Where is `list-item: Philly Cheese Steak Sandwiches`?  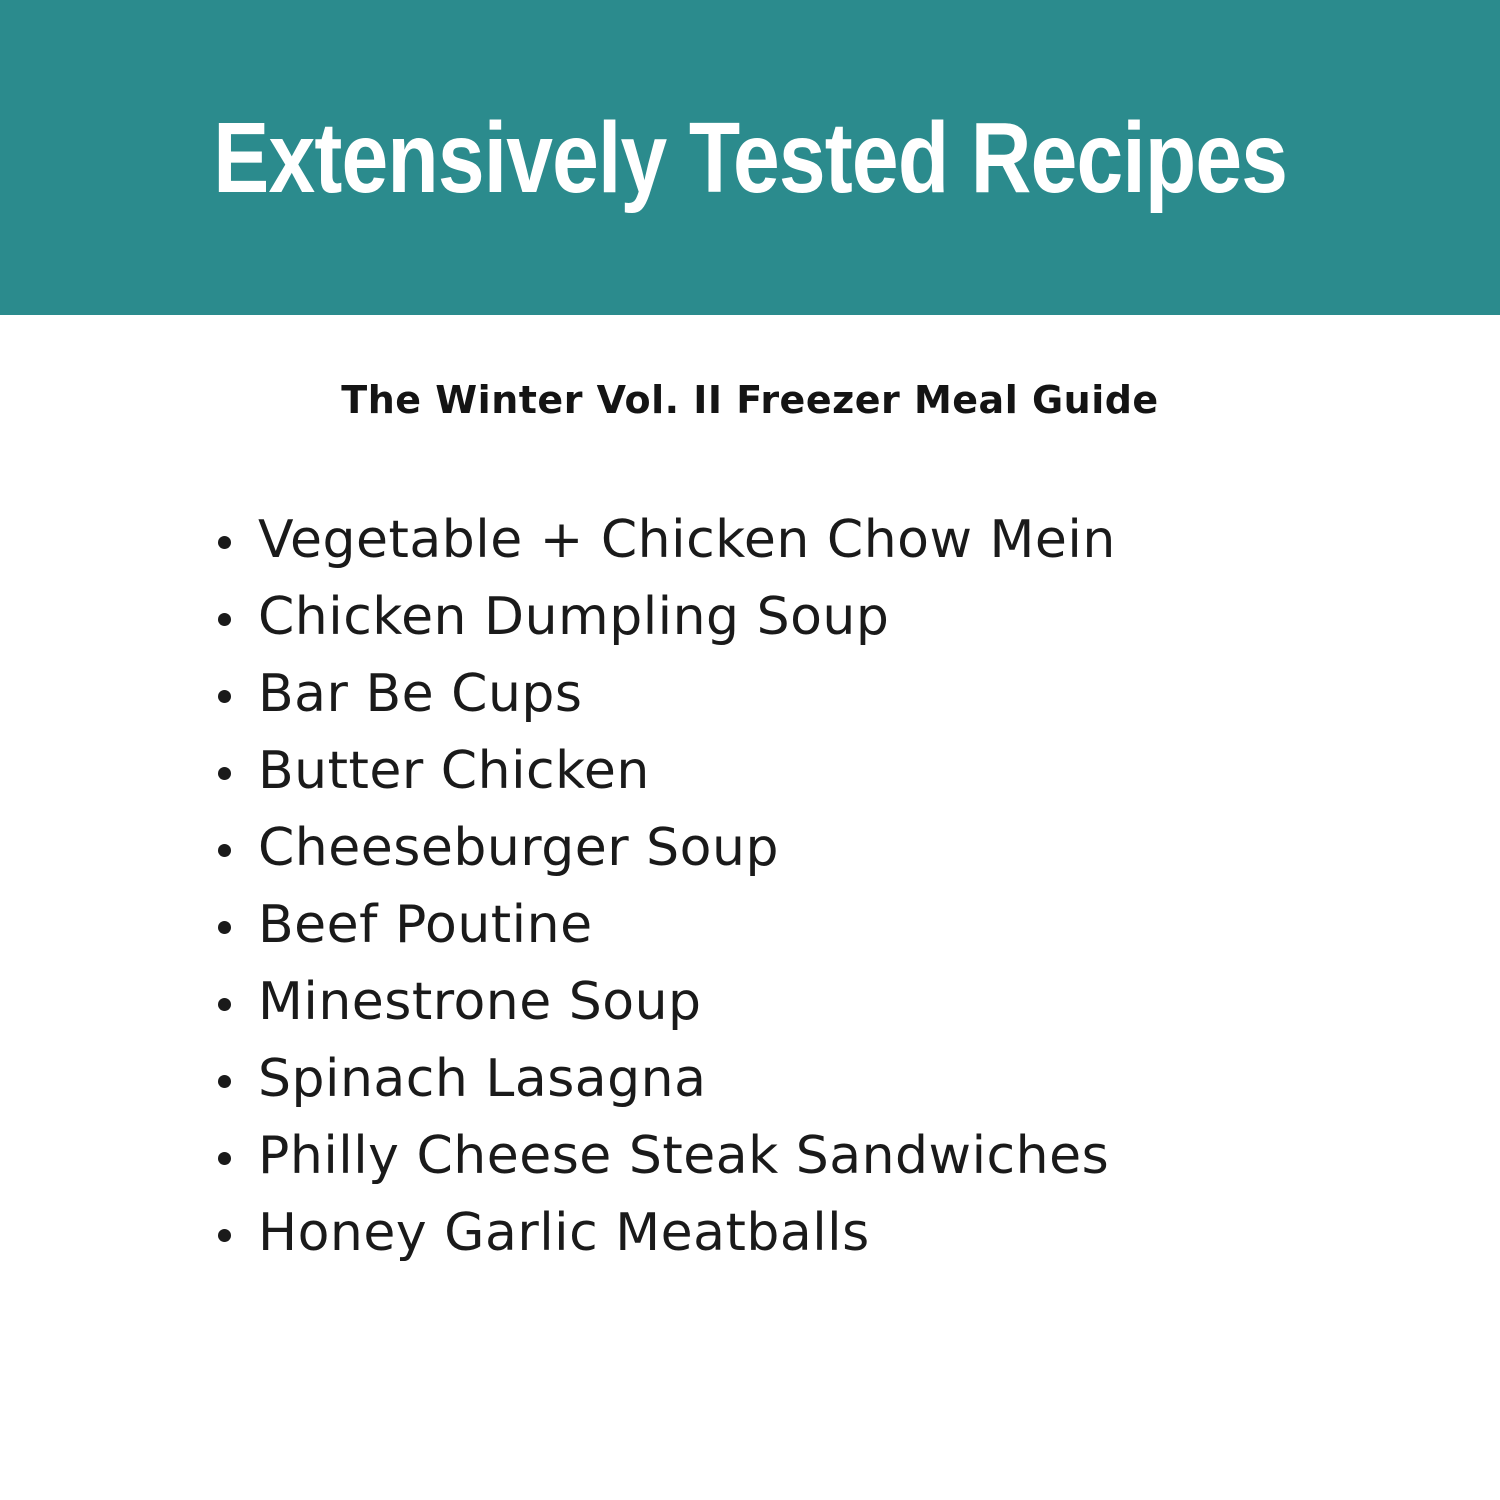
list-item: Philly Cheese Steak Sandwiches is located at coordinates (829, 1155).